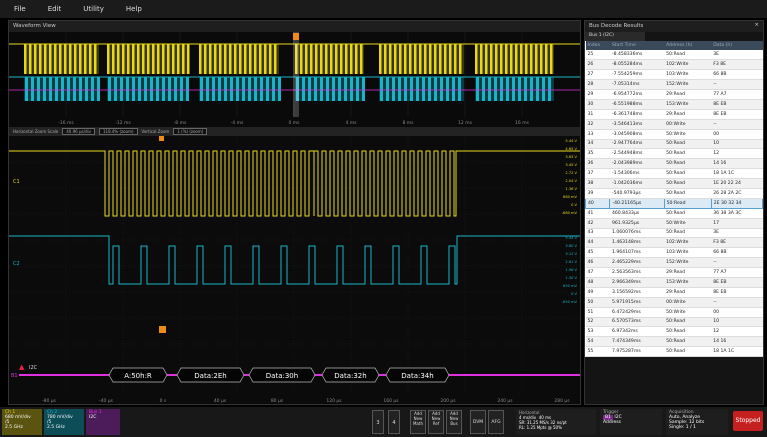 The width and height of the screenshot is (767, 437). Describe the element at coordinates (748, 421) in the screenshot. I see `run-stop-button: Stopped` at that location.